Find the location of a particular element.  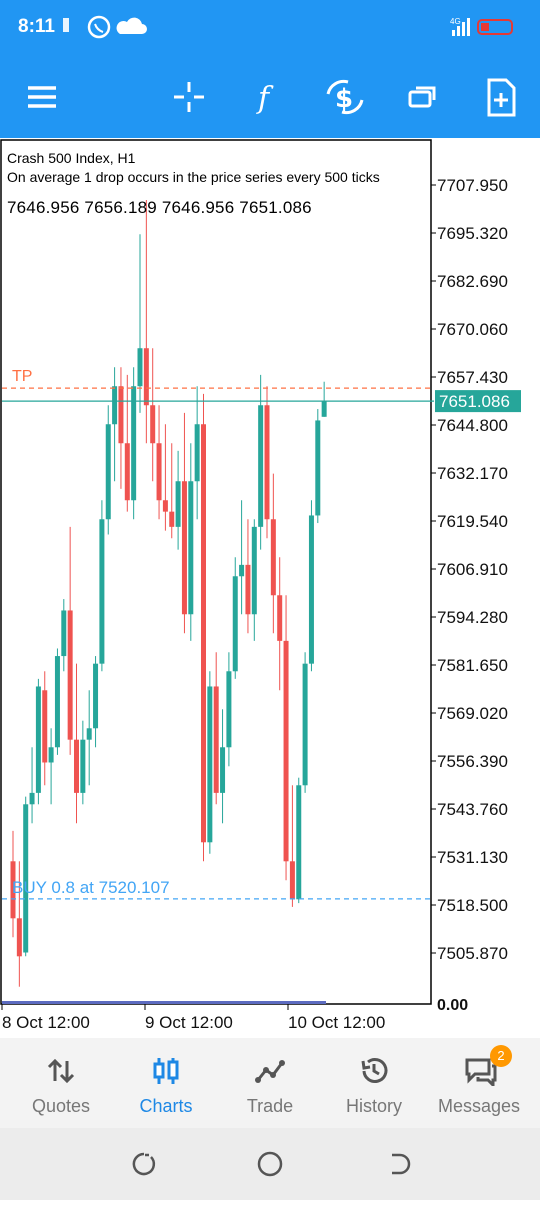

templates-button is located at coordinates (501, 97).